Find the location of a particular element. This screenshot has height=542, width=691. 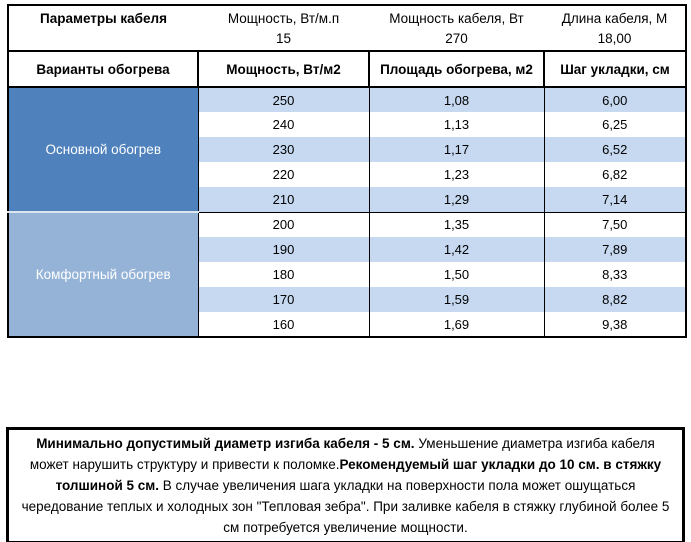

step-cell: 9,38 is located at coordinates (615, 324).